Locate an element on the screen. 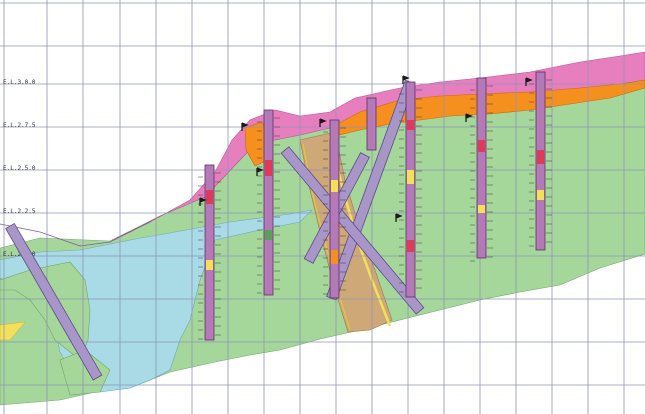  elevation-label: E.L.2.0.0 is located at coordinates (19, 254).